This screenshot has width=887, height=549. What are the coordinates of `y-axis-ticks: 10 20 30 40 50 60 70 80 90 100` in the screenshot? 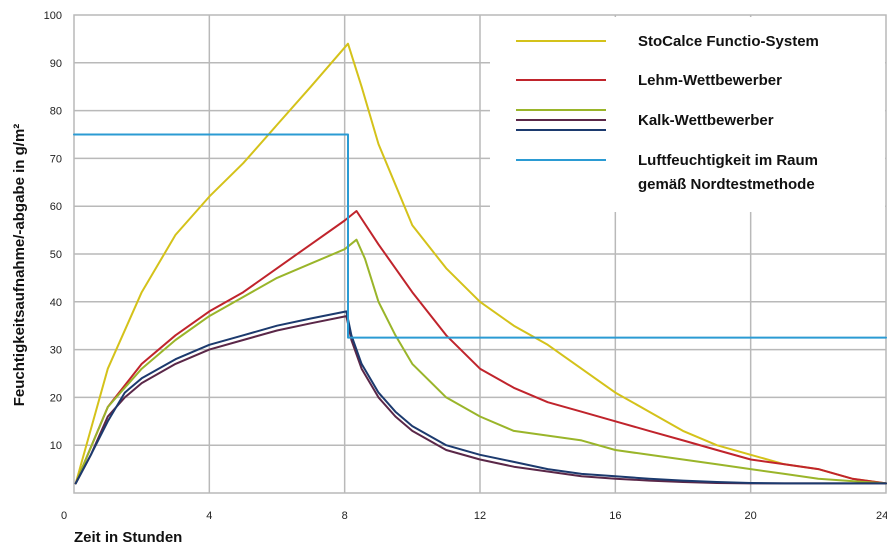 It's located at (53, 231).